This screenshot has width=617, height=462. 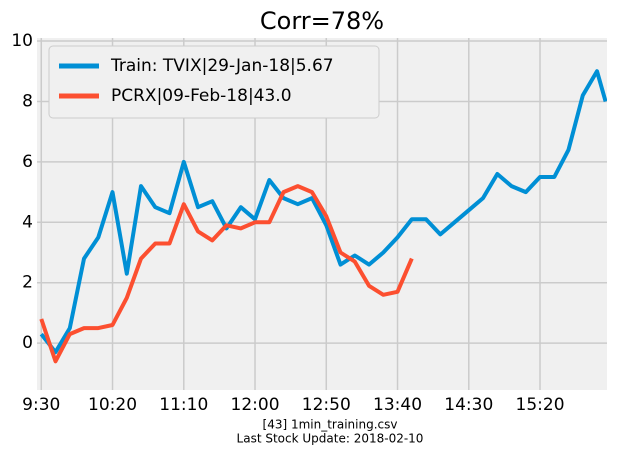 What do you see at coordinates (322, 21) in the screenshot?
I see `chart-title: Corr=78%` at bounding box center [322, 21].